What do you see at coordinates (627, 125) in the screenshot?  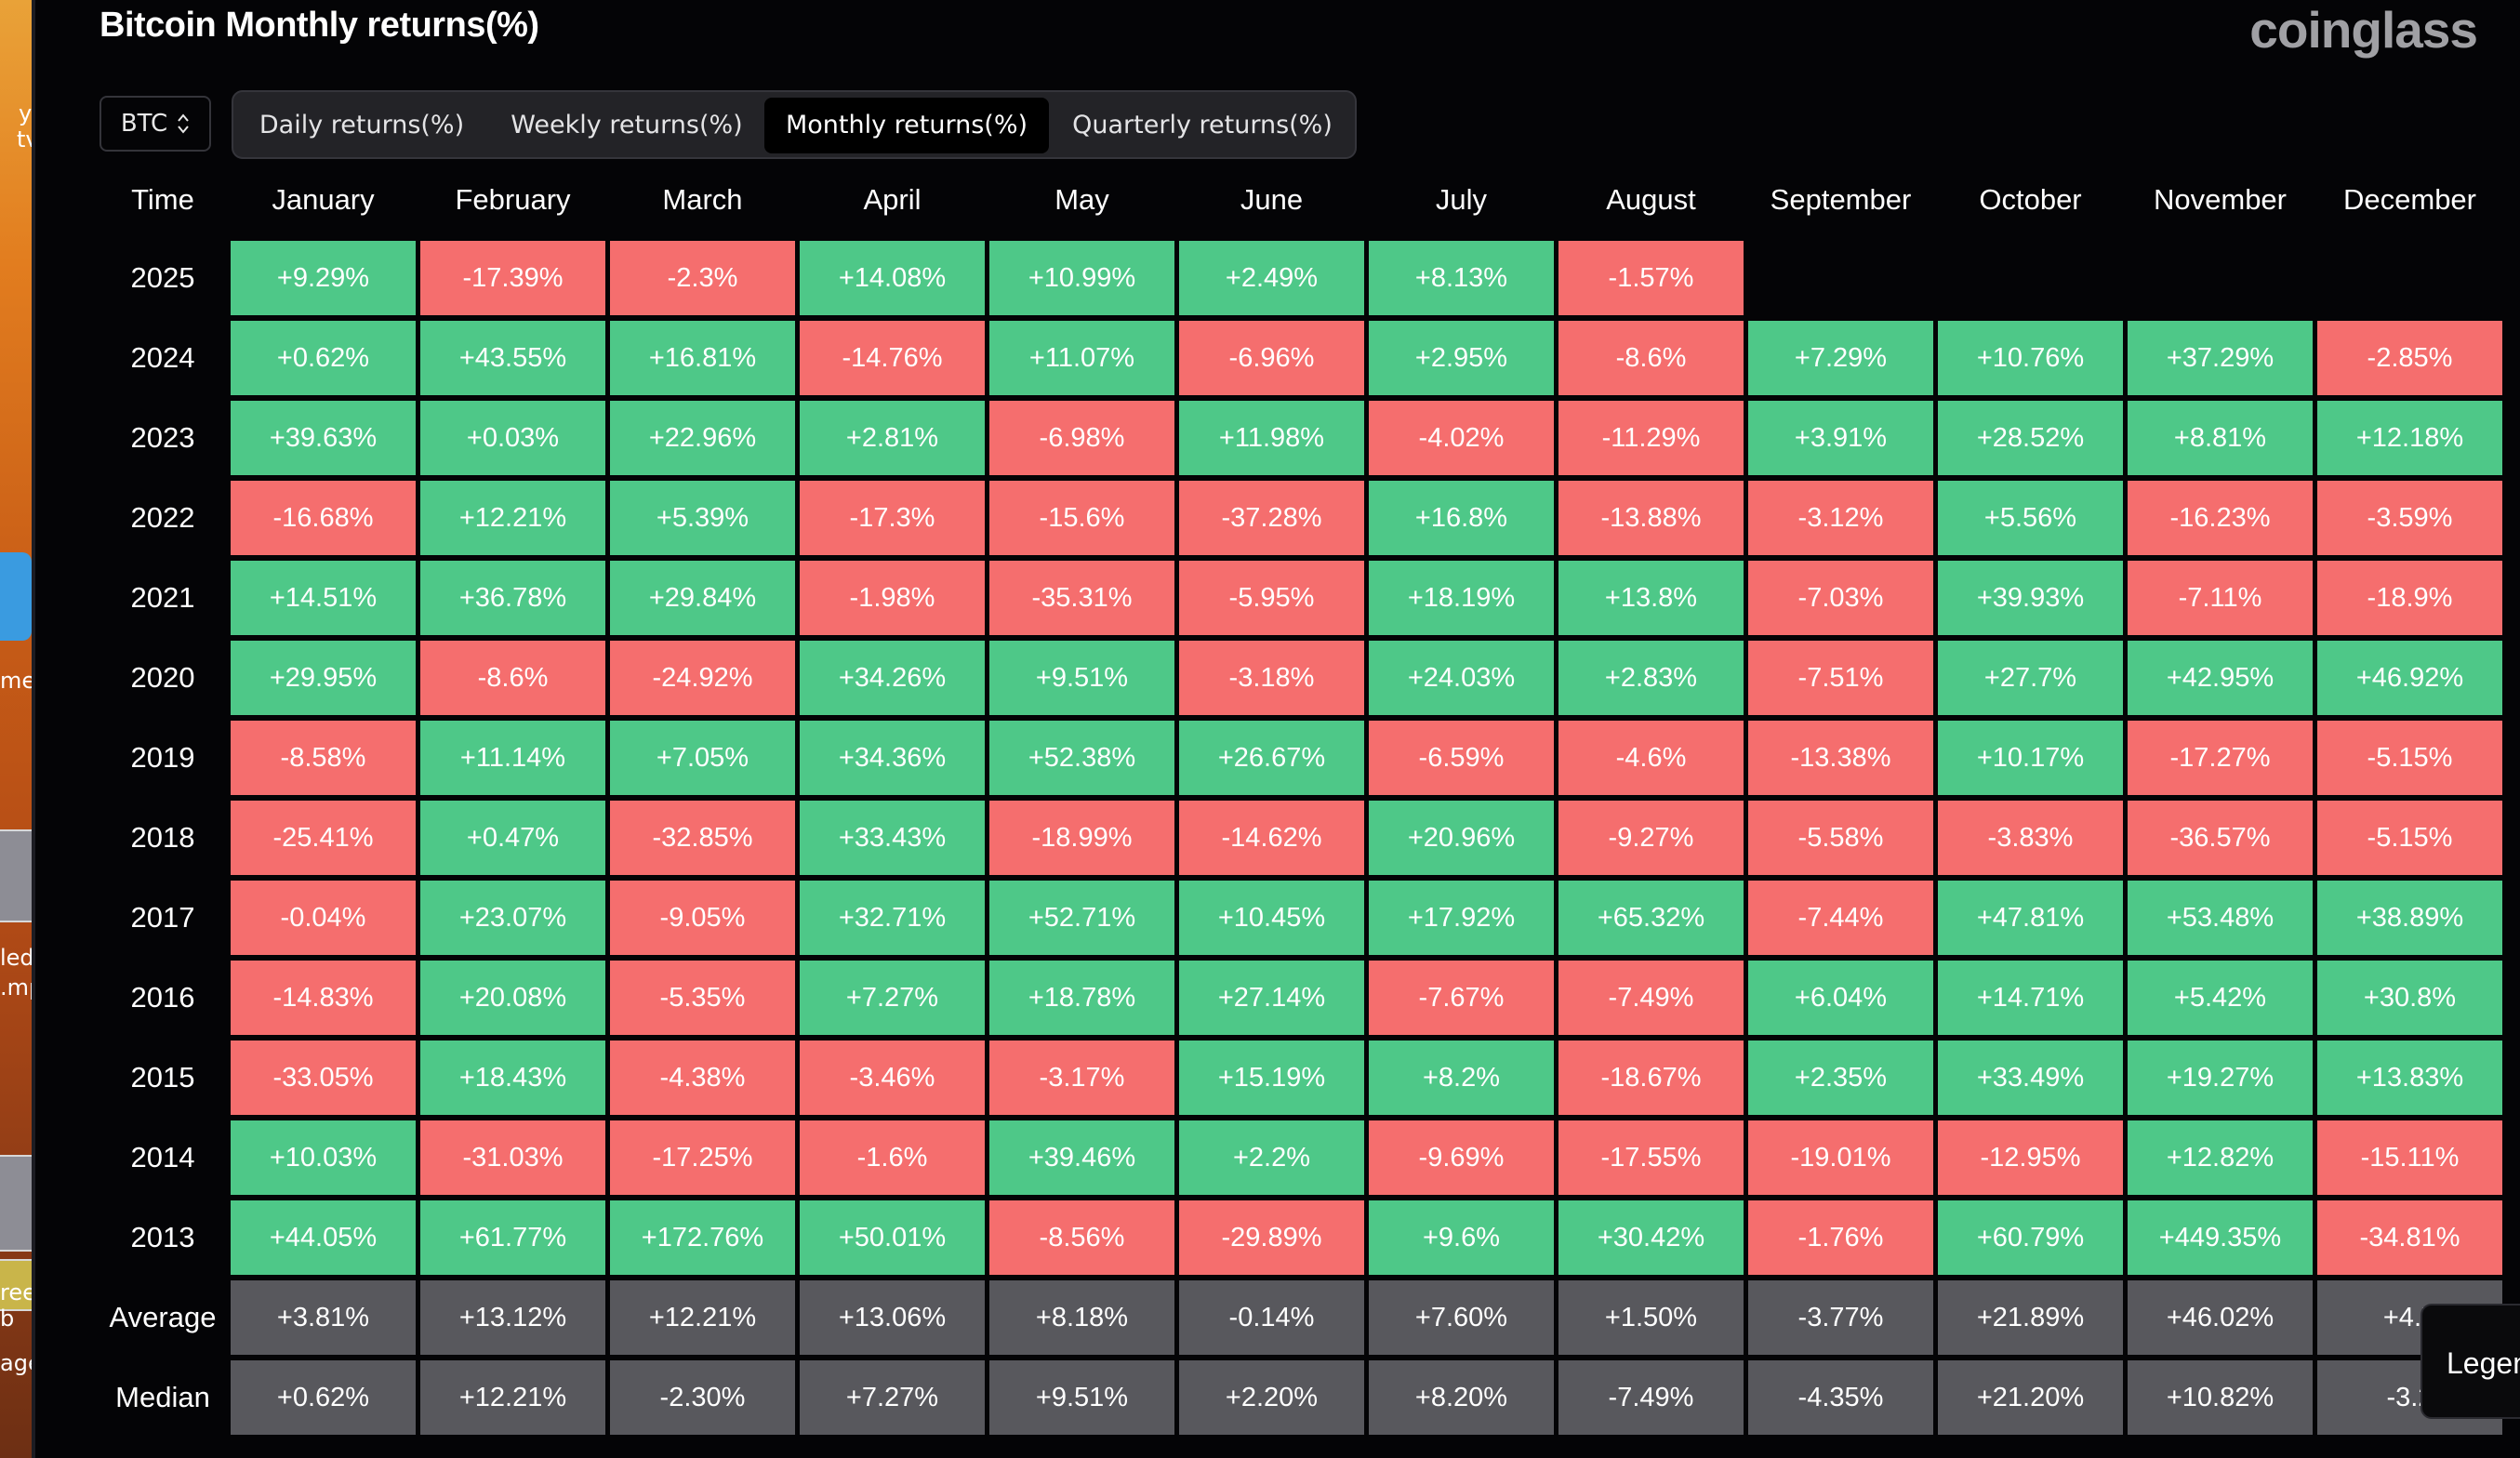 I see `tab-weekly-returns: Weekly returns(%)` at bounding box center [627, 125].